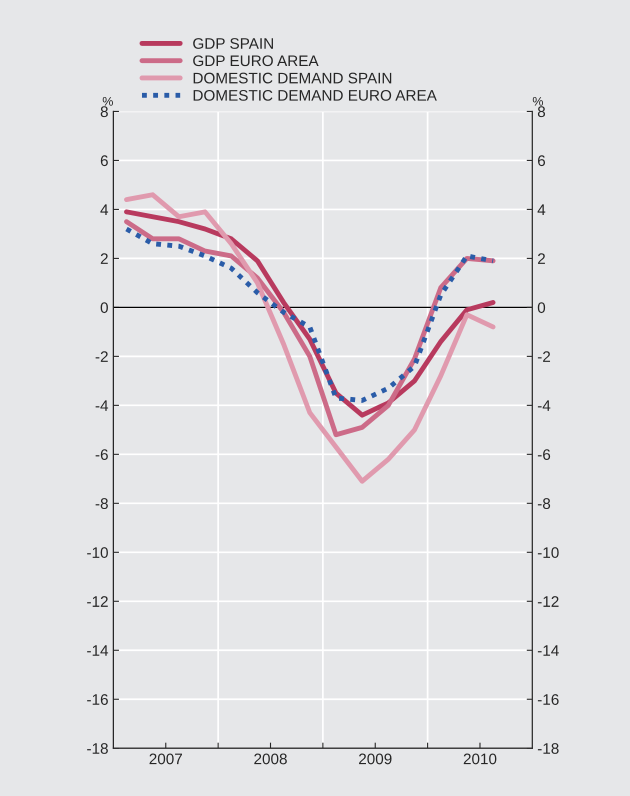 The image size is (630, 796). I want to click on y2-tick-label: -10, so click(548, 552).